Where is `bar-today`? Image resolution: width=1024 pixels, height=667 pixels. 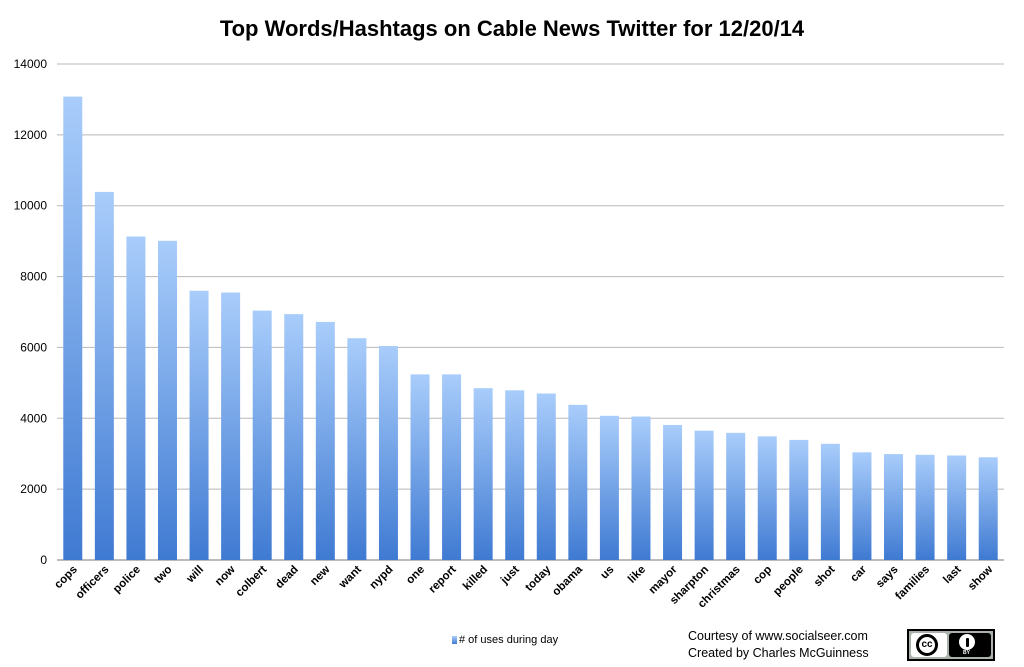 bar-today is located at coordinates (546, 476).